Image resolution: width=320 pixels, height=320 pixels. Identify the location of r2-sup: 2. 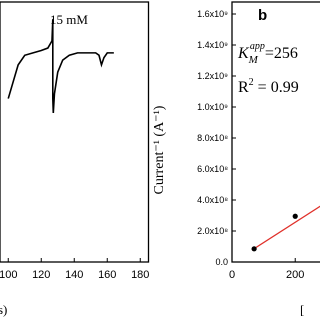
(251, 82).